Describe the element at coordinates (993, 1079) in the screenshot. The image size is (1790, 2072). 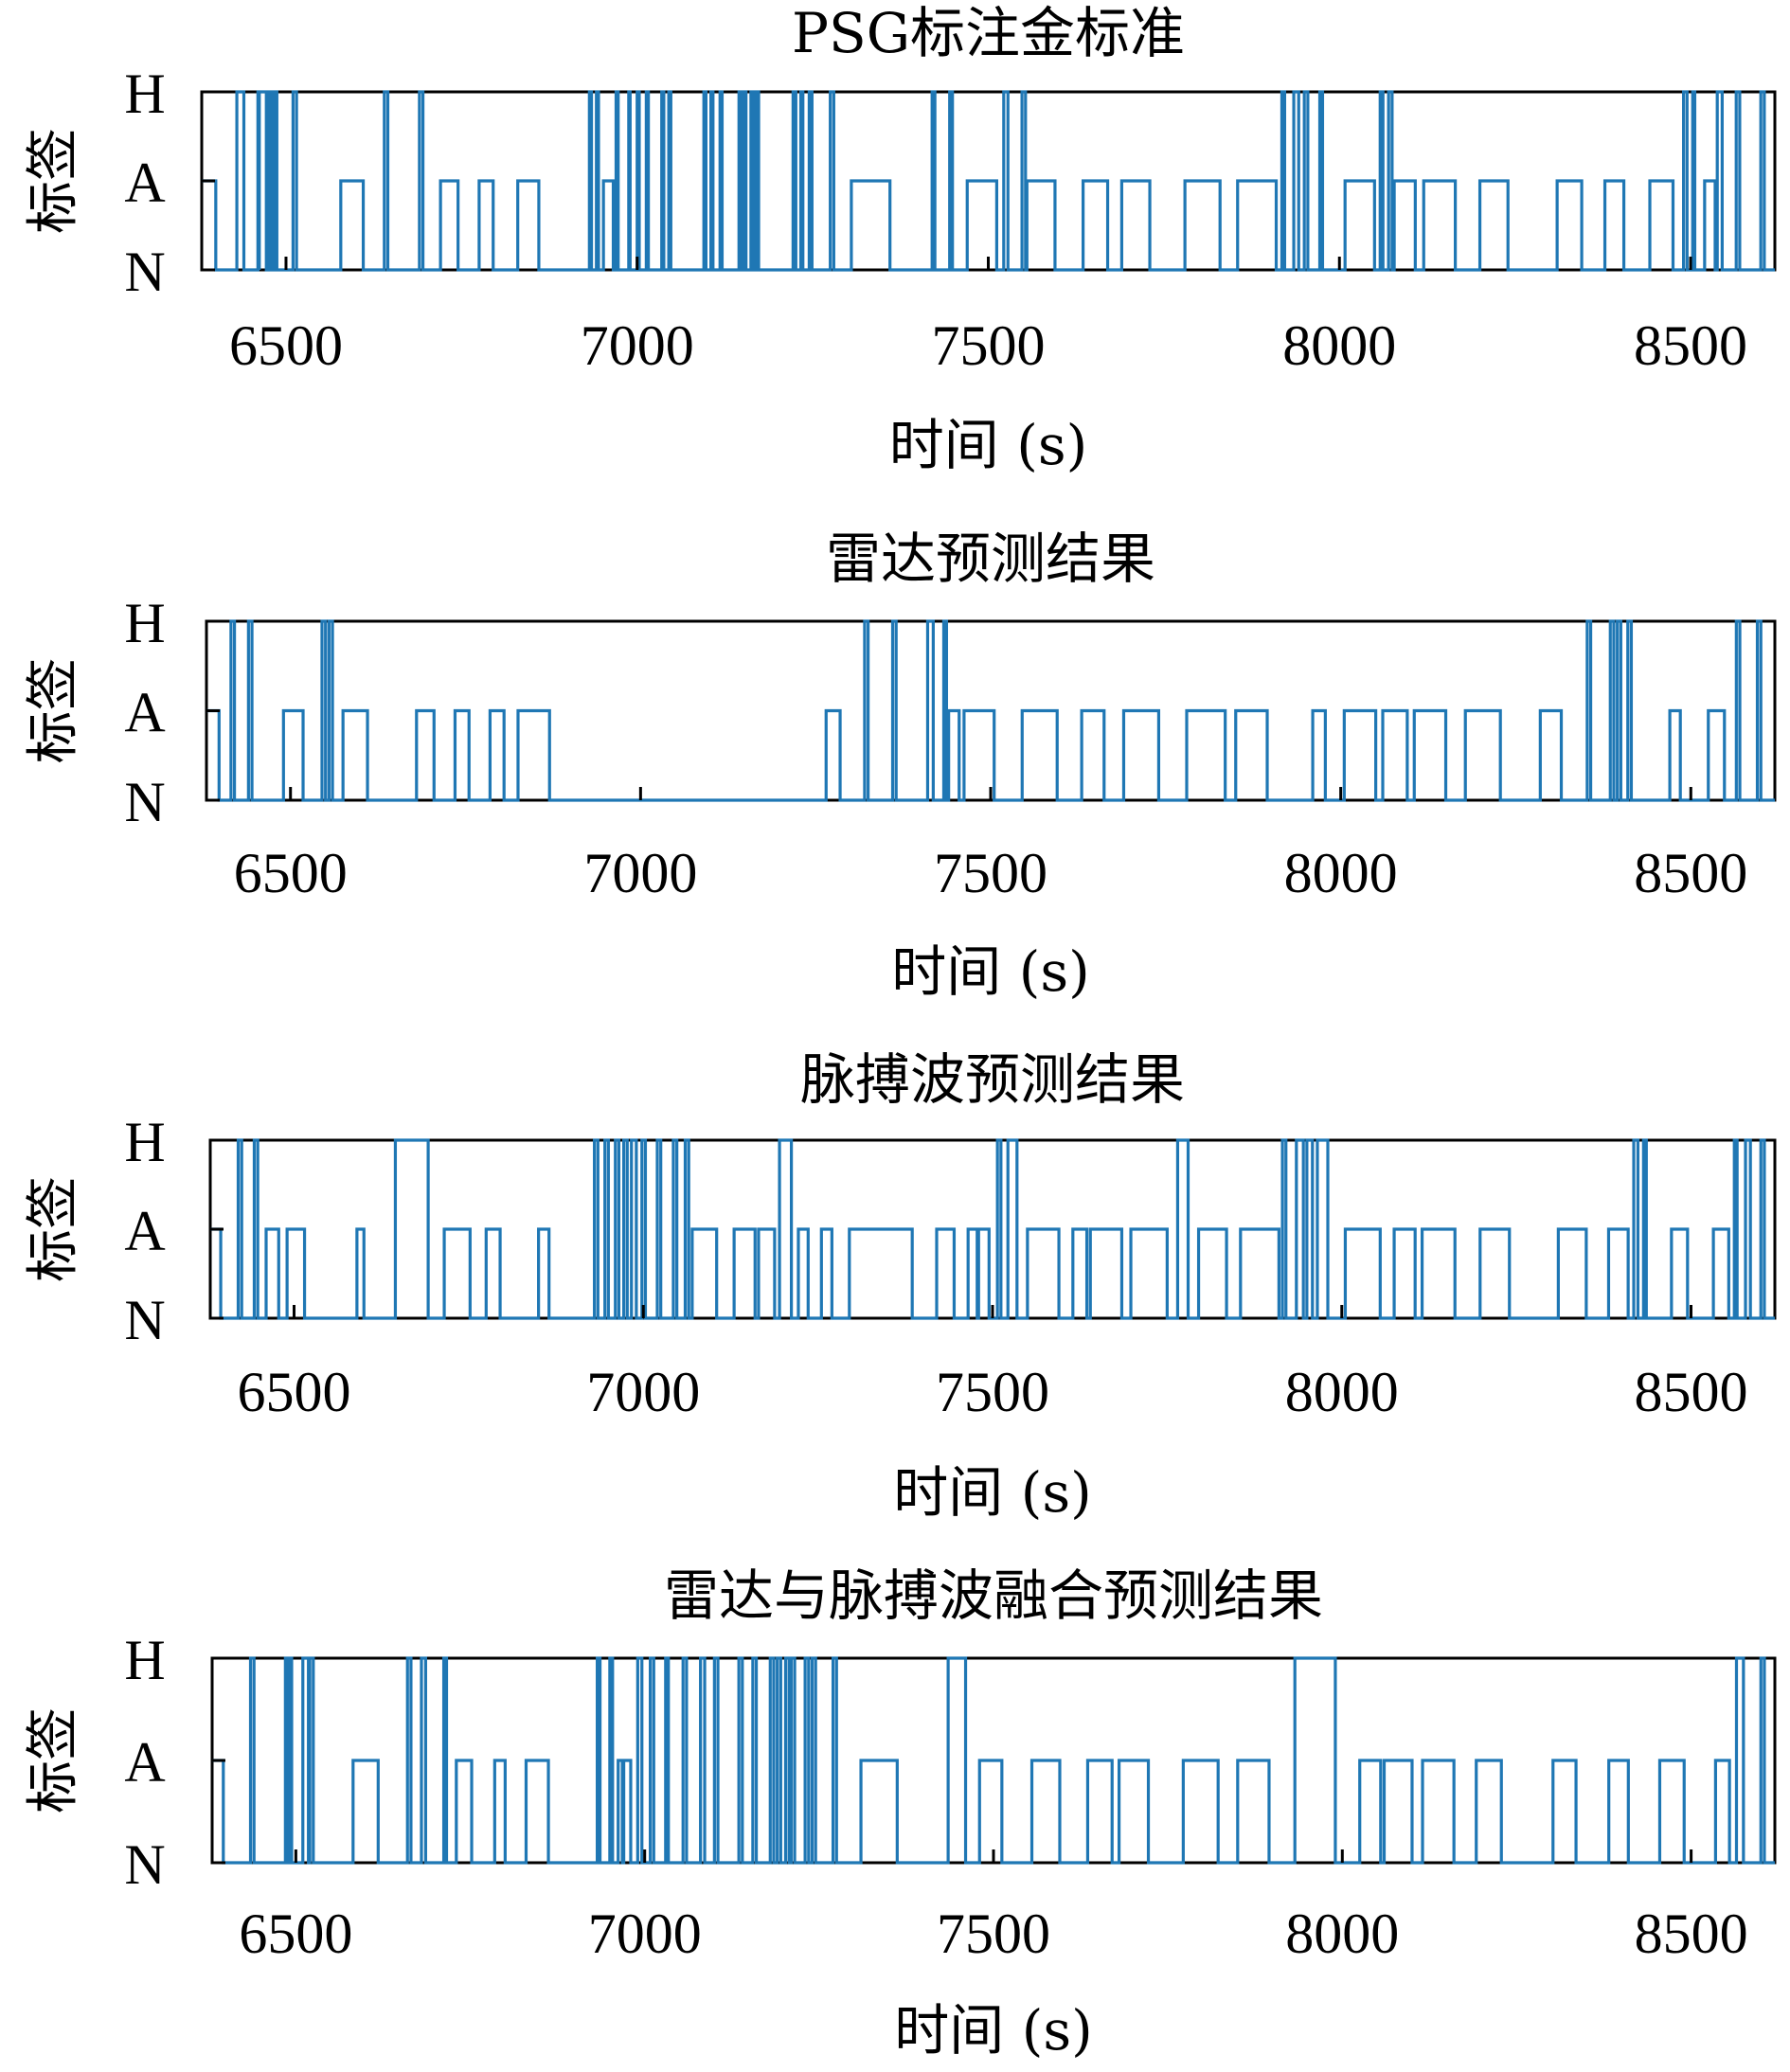
I see `subplot-title: 脉搏波预测结果` at that location.